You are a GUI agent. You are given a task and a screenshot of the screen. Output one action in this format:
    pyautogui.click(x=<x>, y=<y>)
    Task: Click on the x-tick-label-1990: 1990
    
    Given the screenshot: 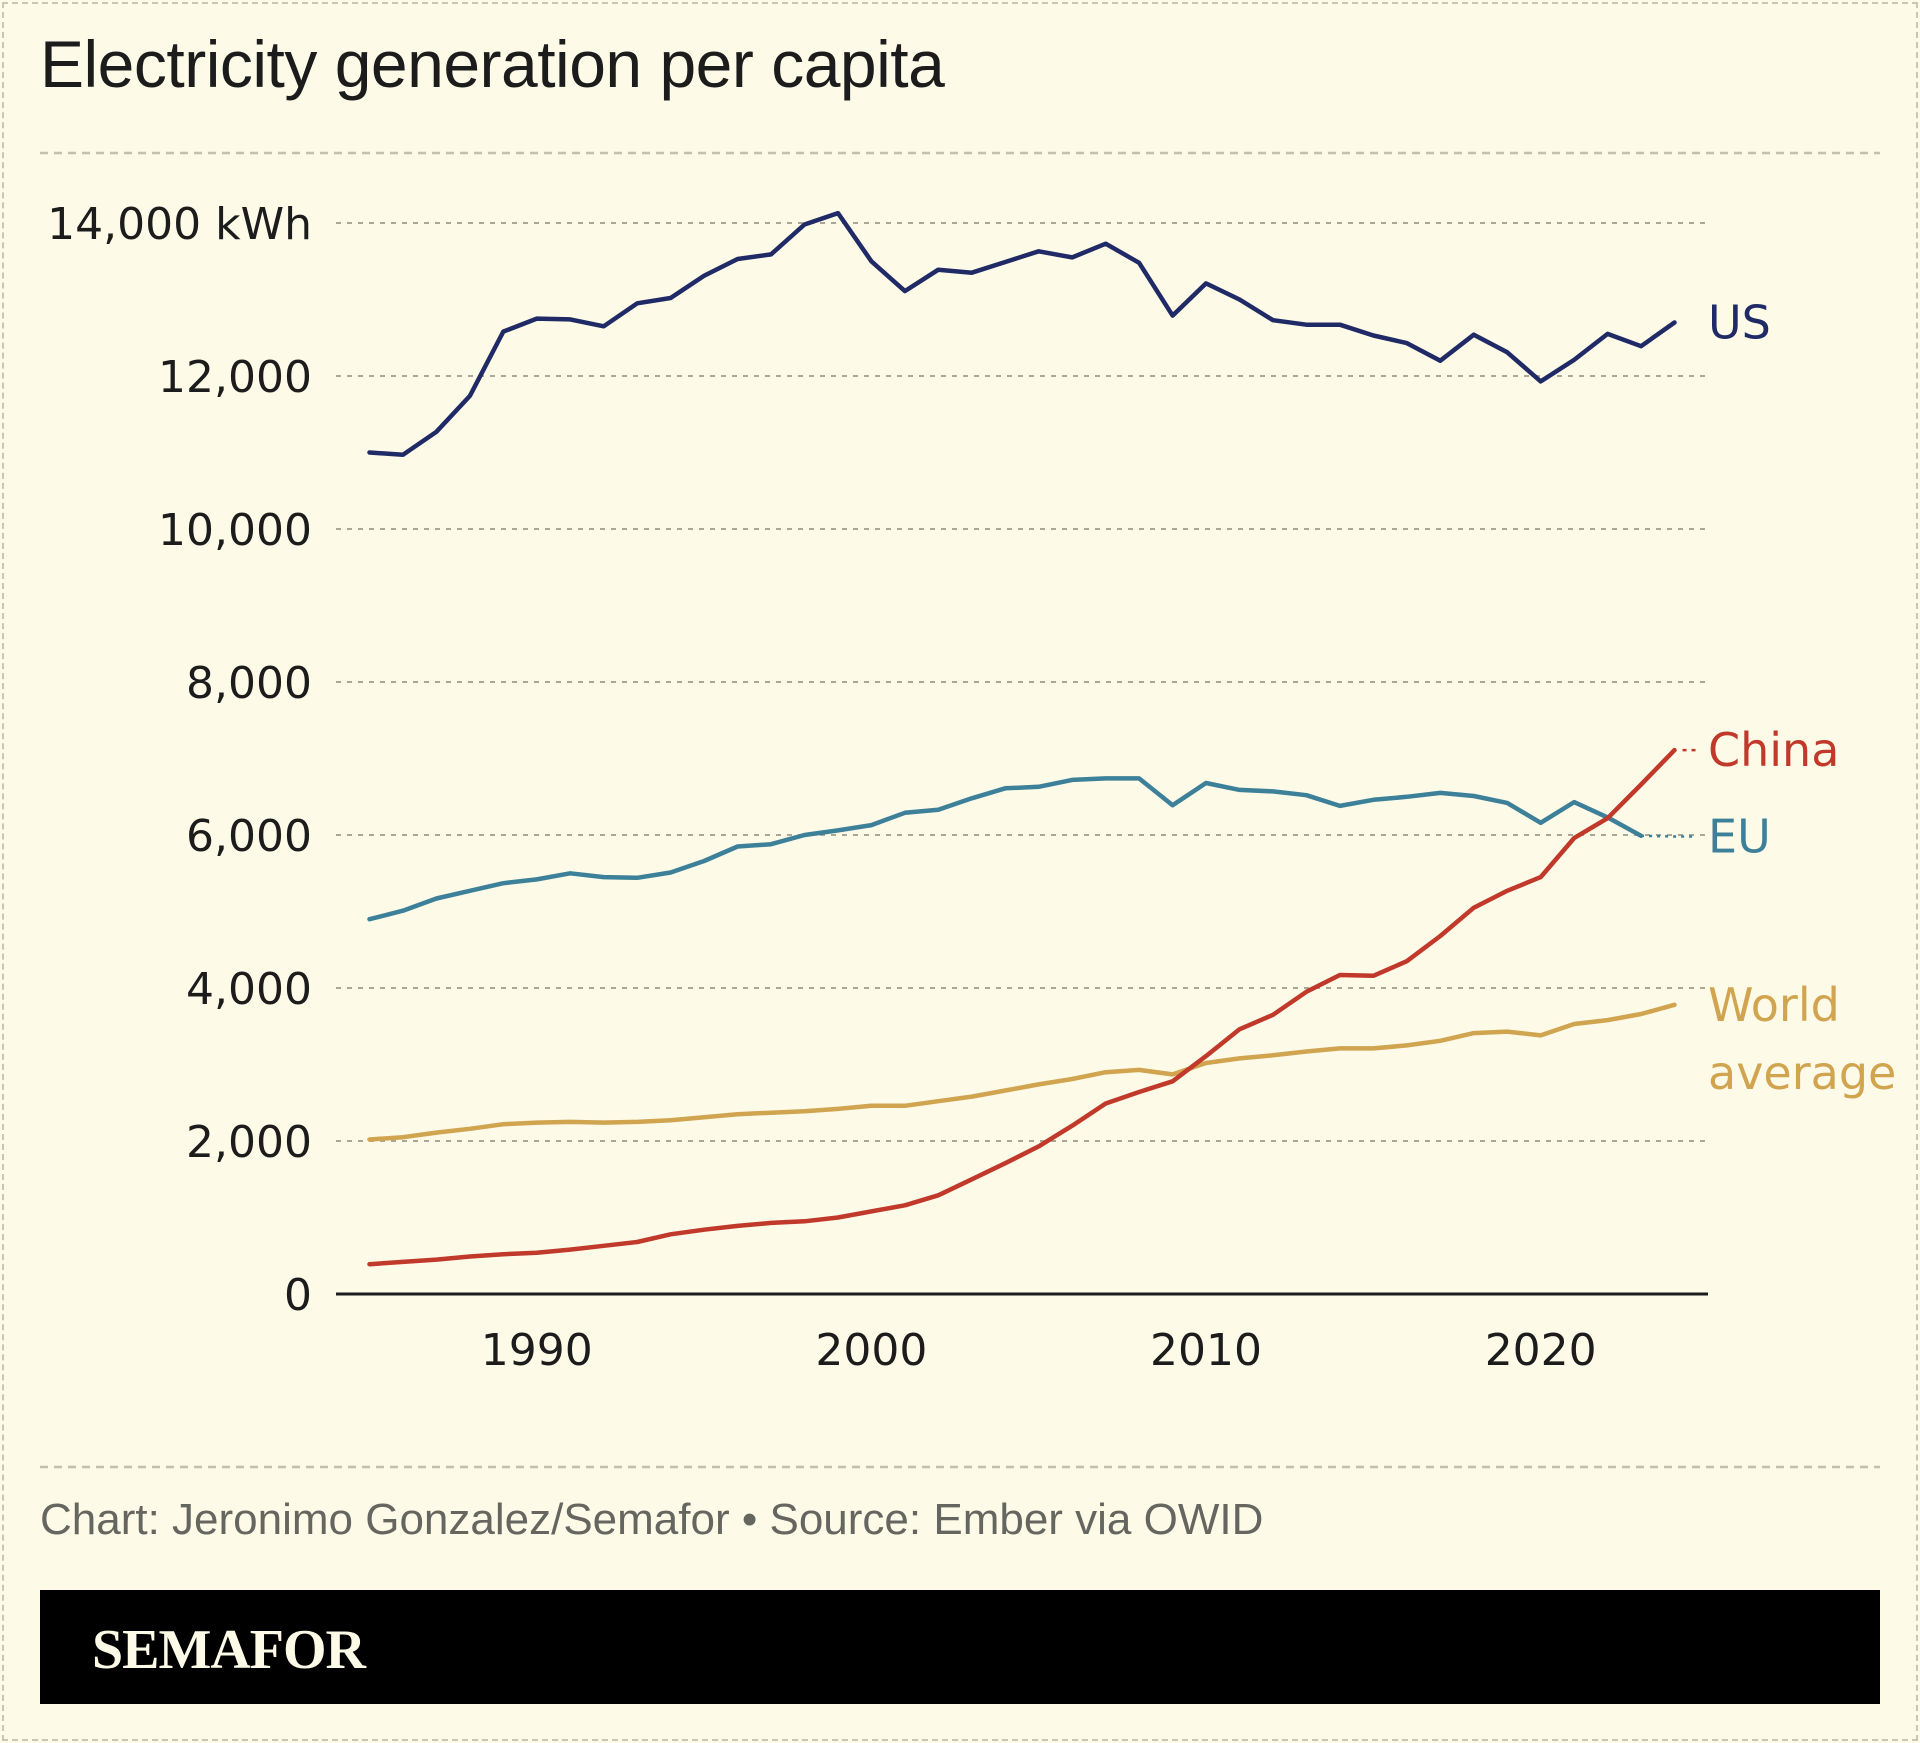 What is the action you would take?
    pyautogui.click(x=537, y=1350)
    